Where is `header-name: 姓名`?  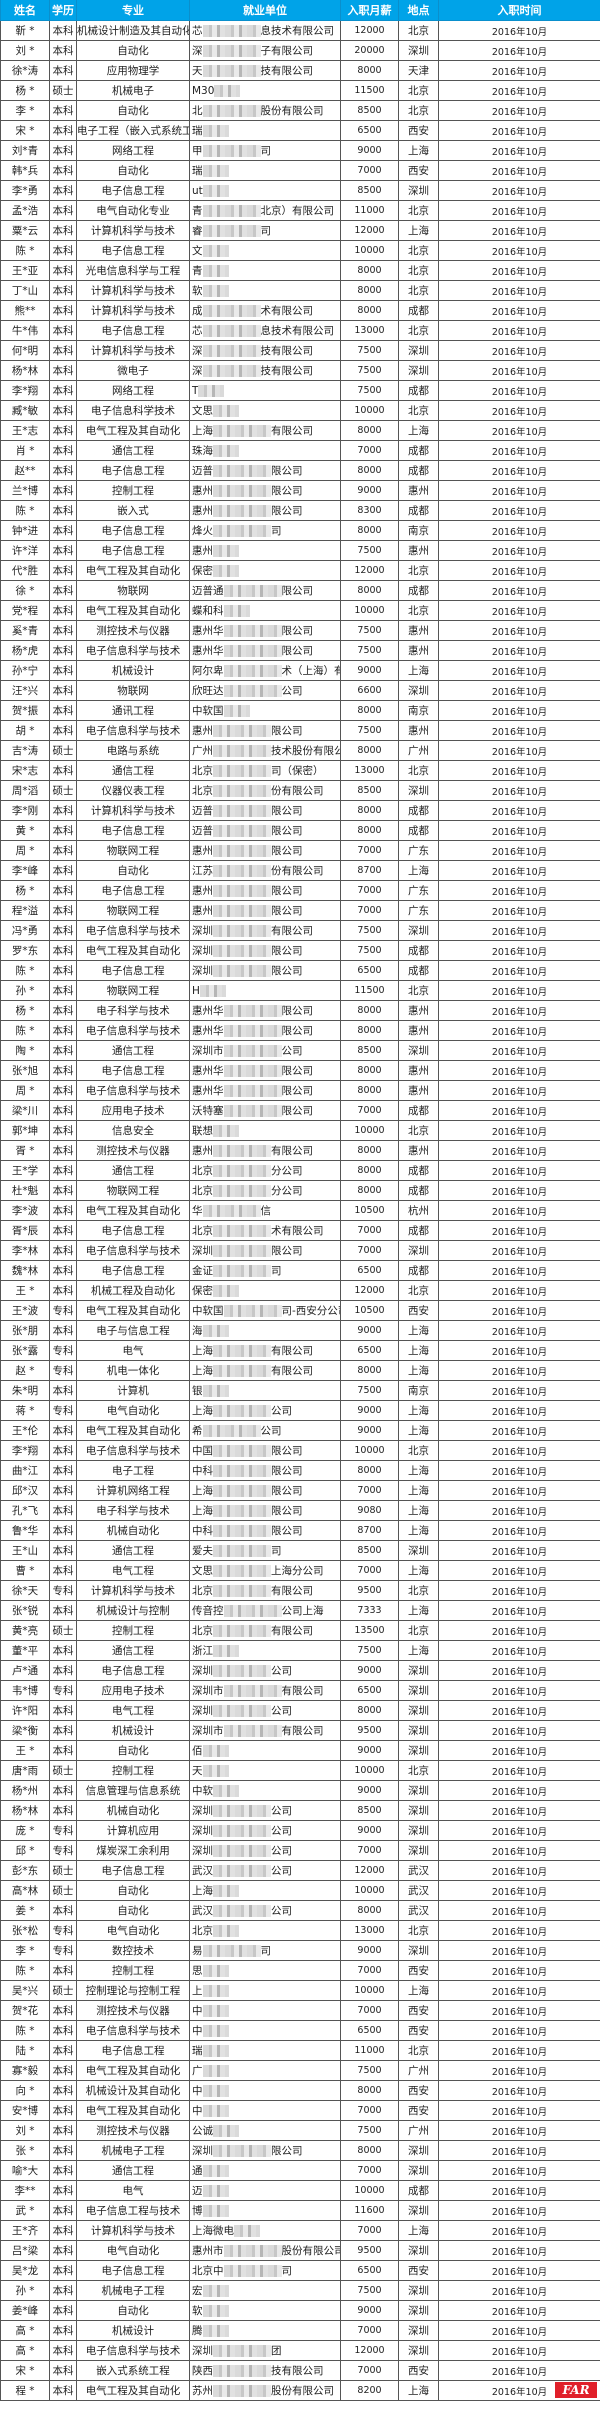 header-name: 姓名 is located at coordinates (25, 10).